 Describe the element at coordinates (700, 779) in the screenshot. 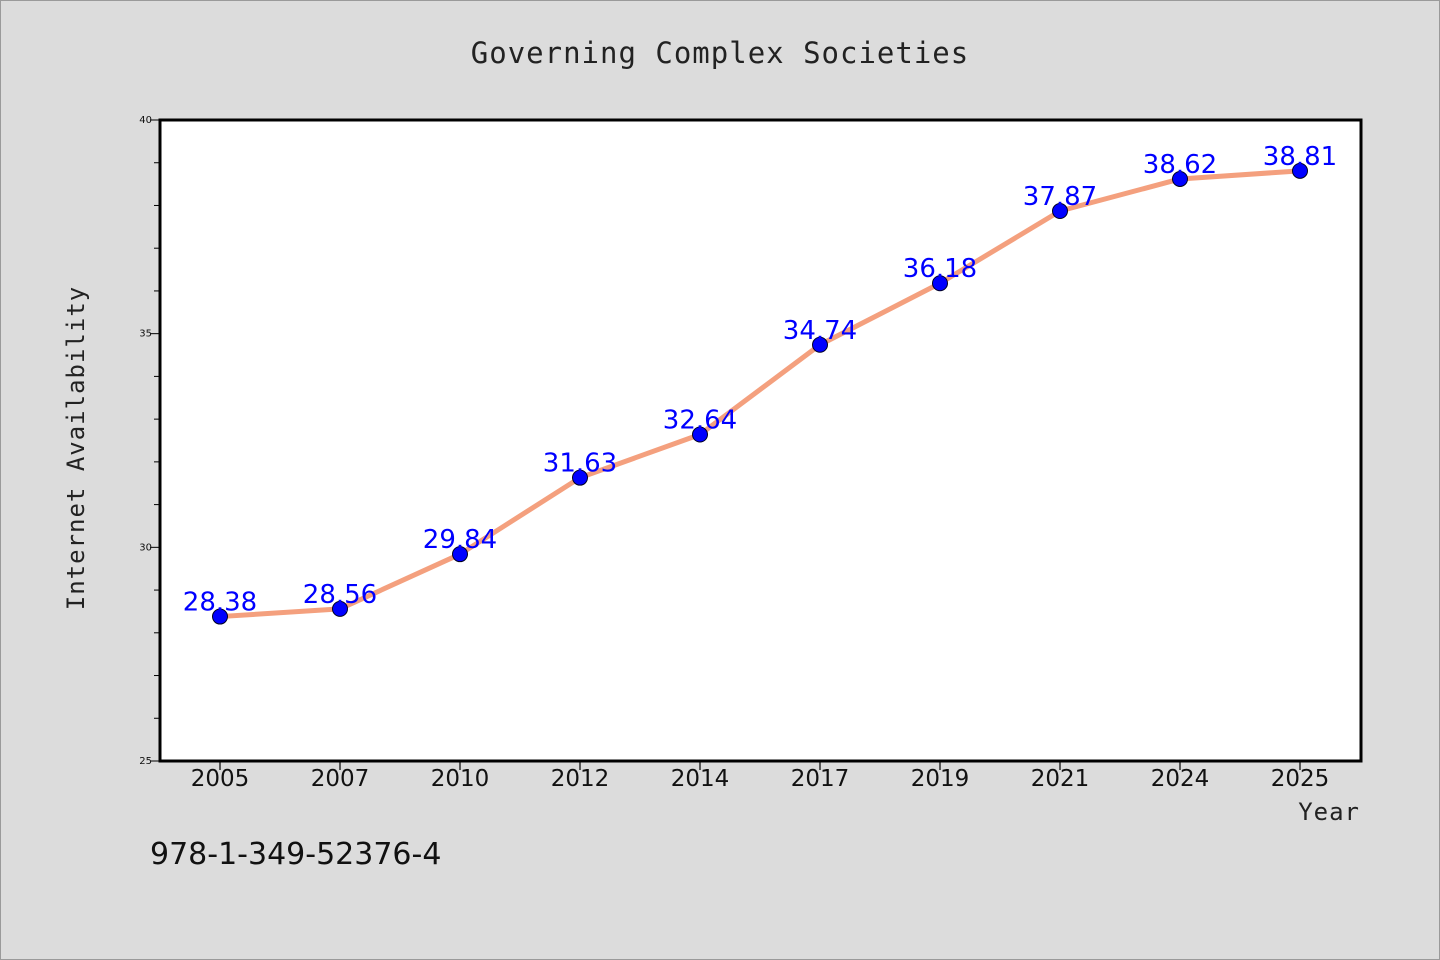

I see `x-tick-label: 2014` at that location.